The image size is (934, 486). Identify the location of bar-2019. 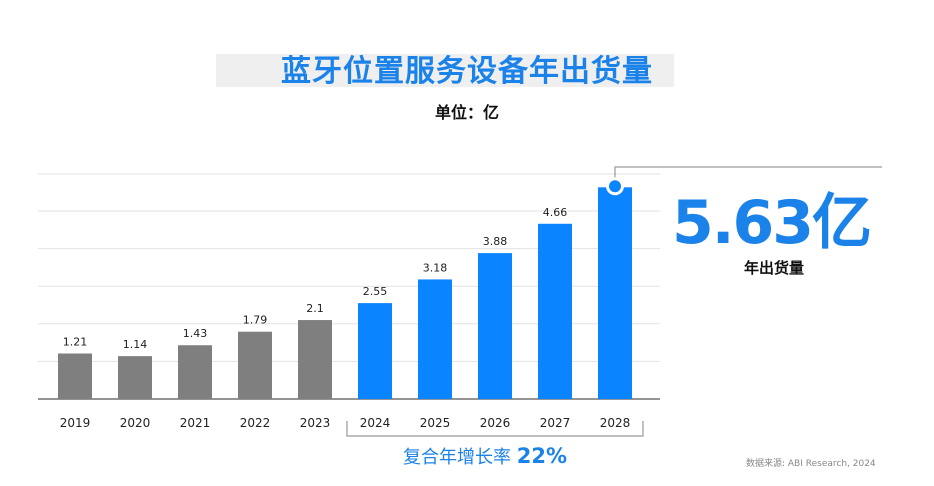
(75, 376).